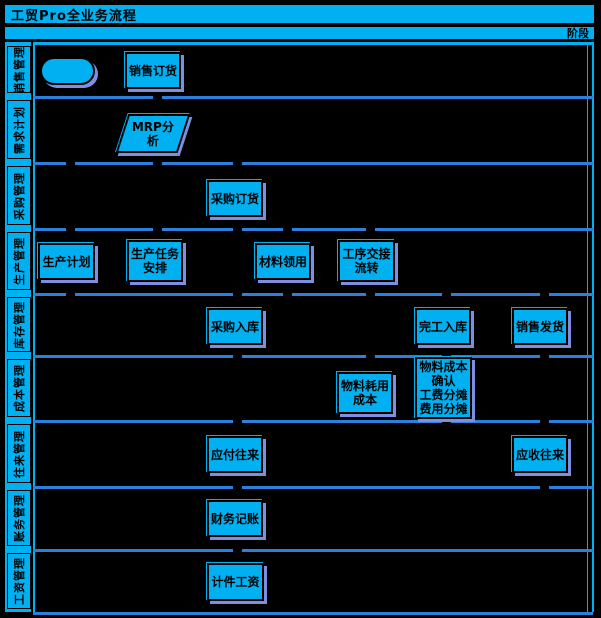 This screenshot has width=601, height=618. I want to click on node-label: 财务记账, so click(234, 518).